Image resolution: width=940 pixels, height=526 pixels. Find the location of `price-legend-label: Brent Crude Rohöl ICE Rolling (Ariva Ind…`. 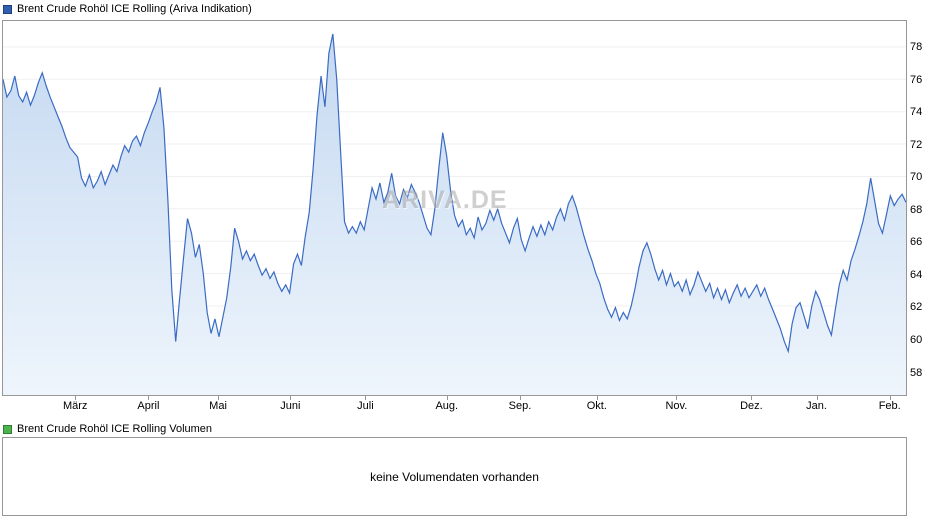

price-legend-label: Brent Crude Rohöl ICE Rolling (Ariva Ind… is located at coordinates (134, 9).